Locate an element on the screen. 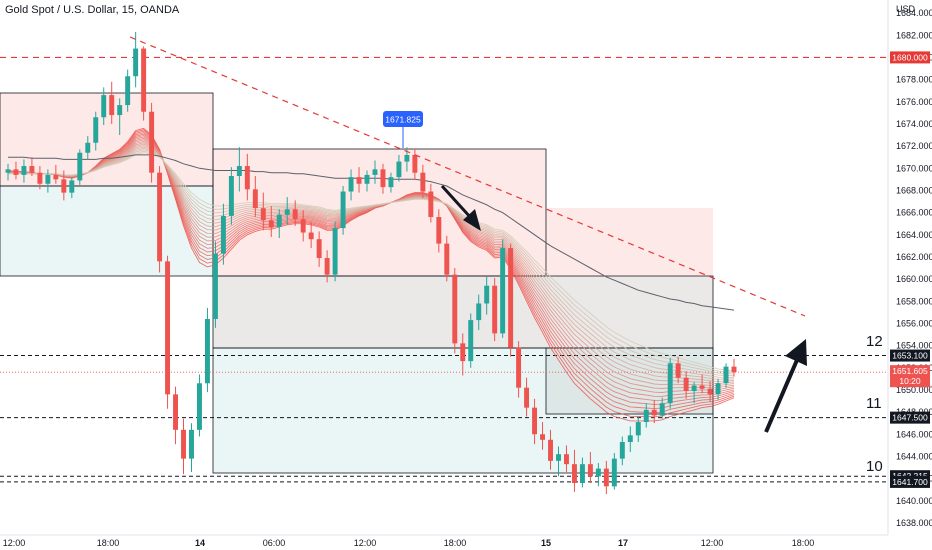 This screenshot has width=932, height=550. price-tick-label: 1658.000 is located at coordinates (914, 301).